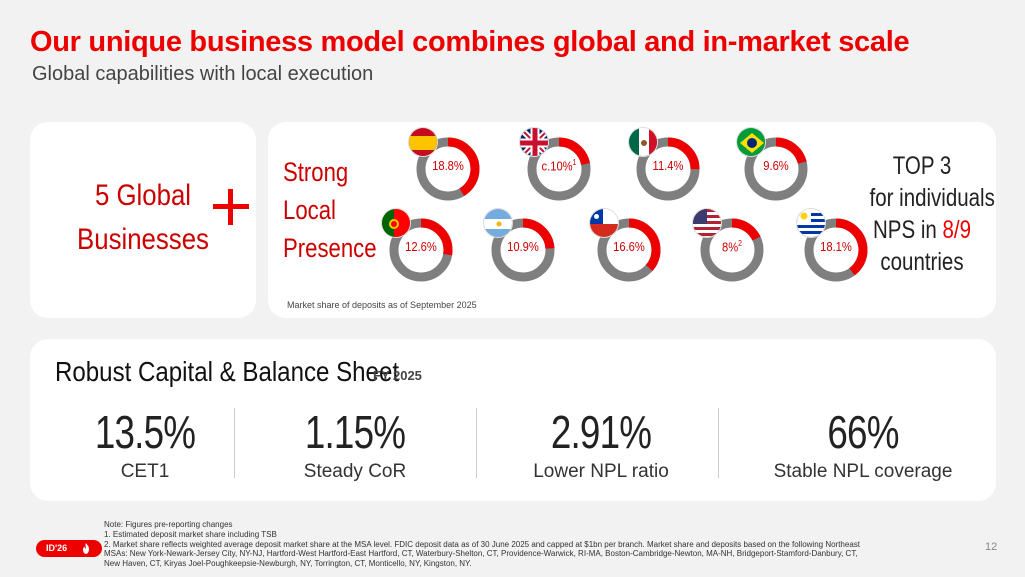 This screenshot has height=577, width=1025. Describe the element at coordinates (559, 166) in the screenshot. I see `donut-value: c.10%1` at that location.